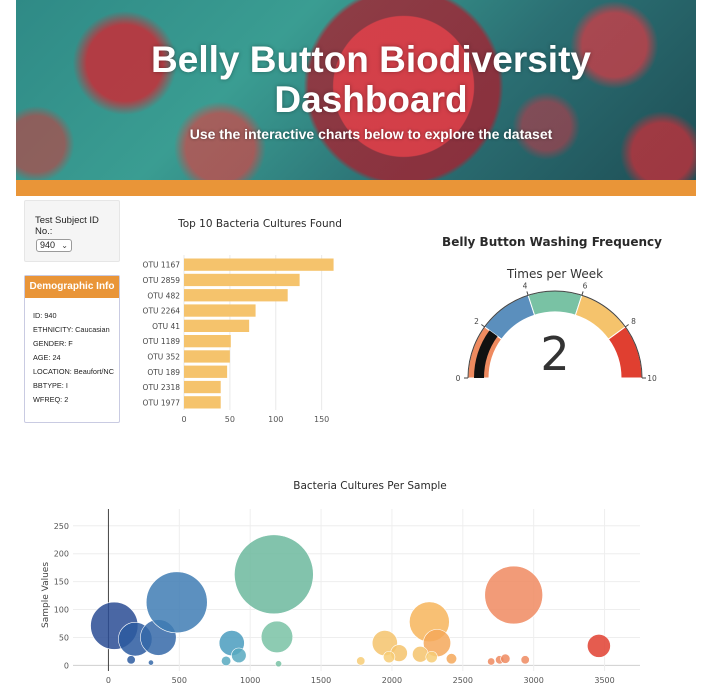  Describe the element at coordinates (162, 311) in the screenshot. I see `bar-y-tick-label: OTU 2264` at that location.